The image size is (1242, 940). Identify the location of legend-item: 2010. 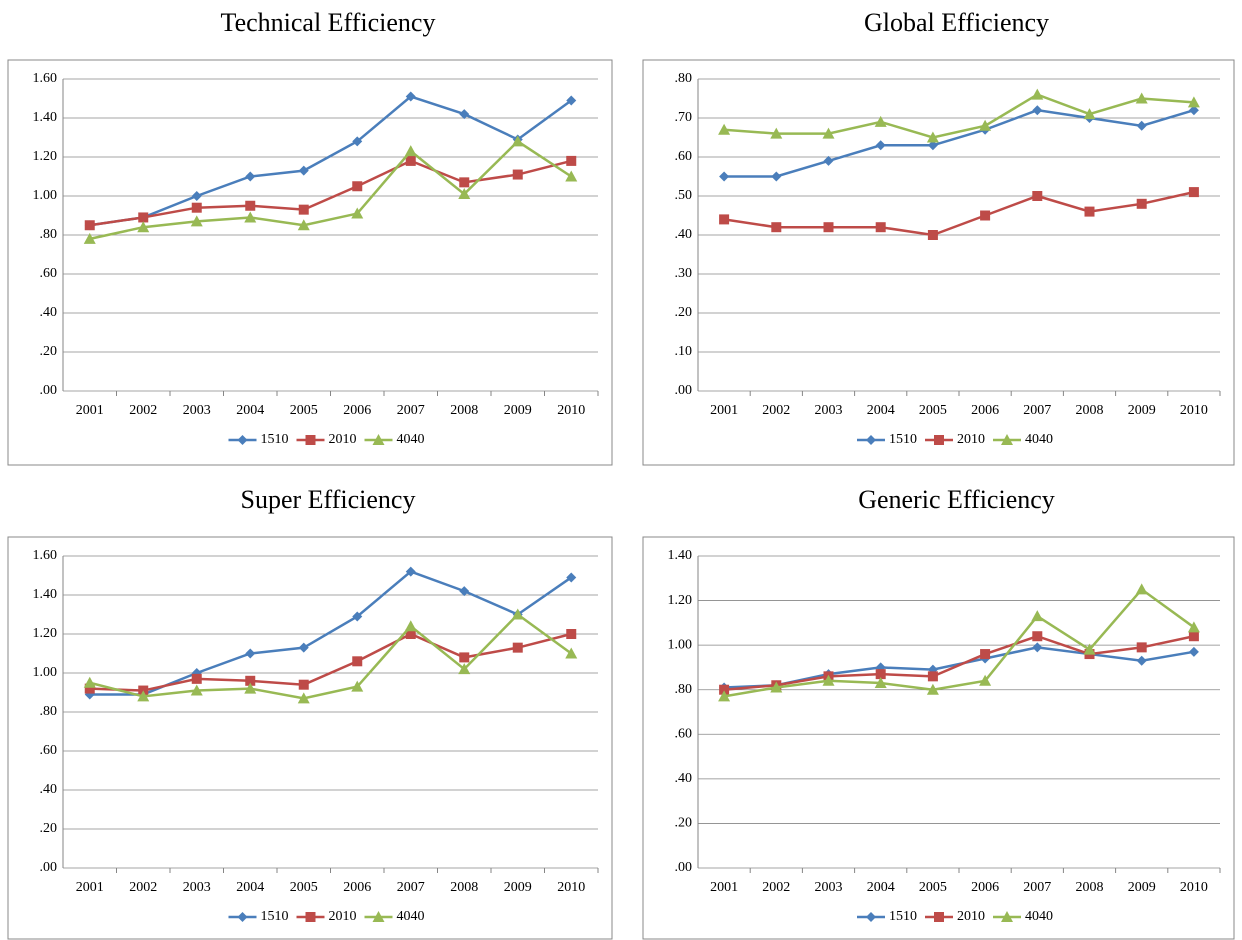
(326, 439).